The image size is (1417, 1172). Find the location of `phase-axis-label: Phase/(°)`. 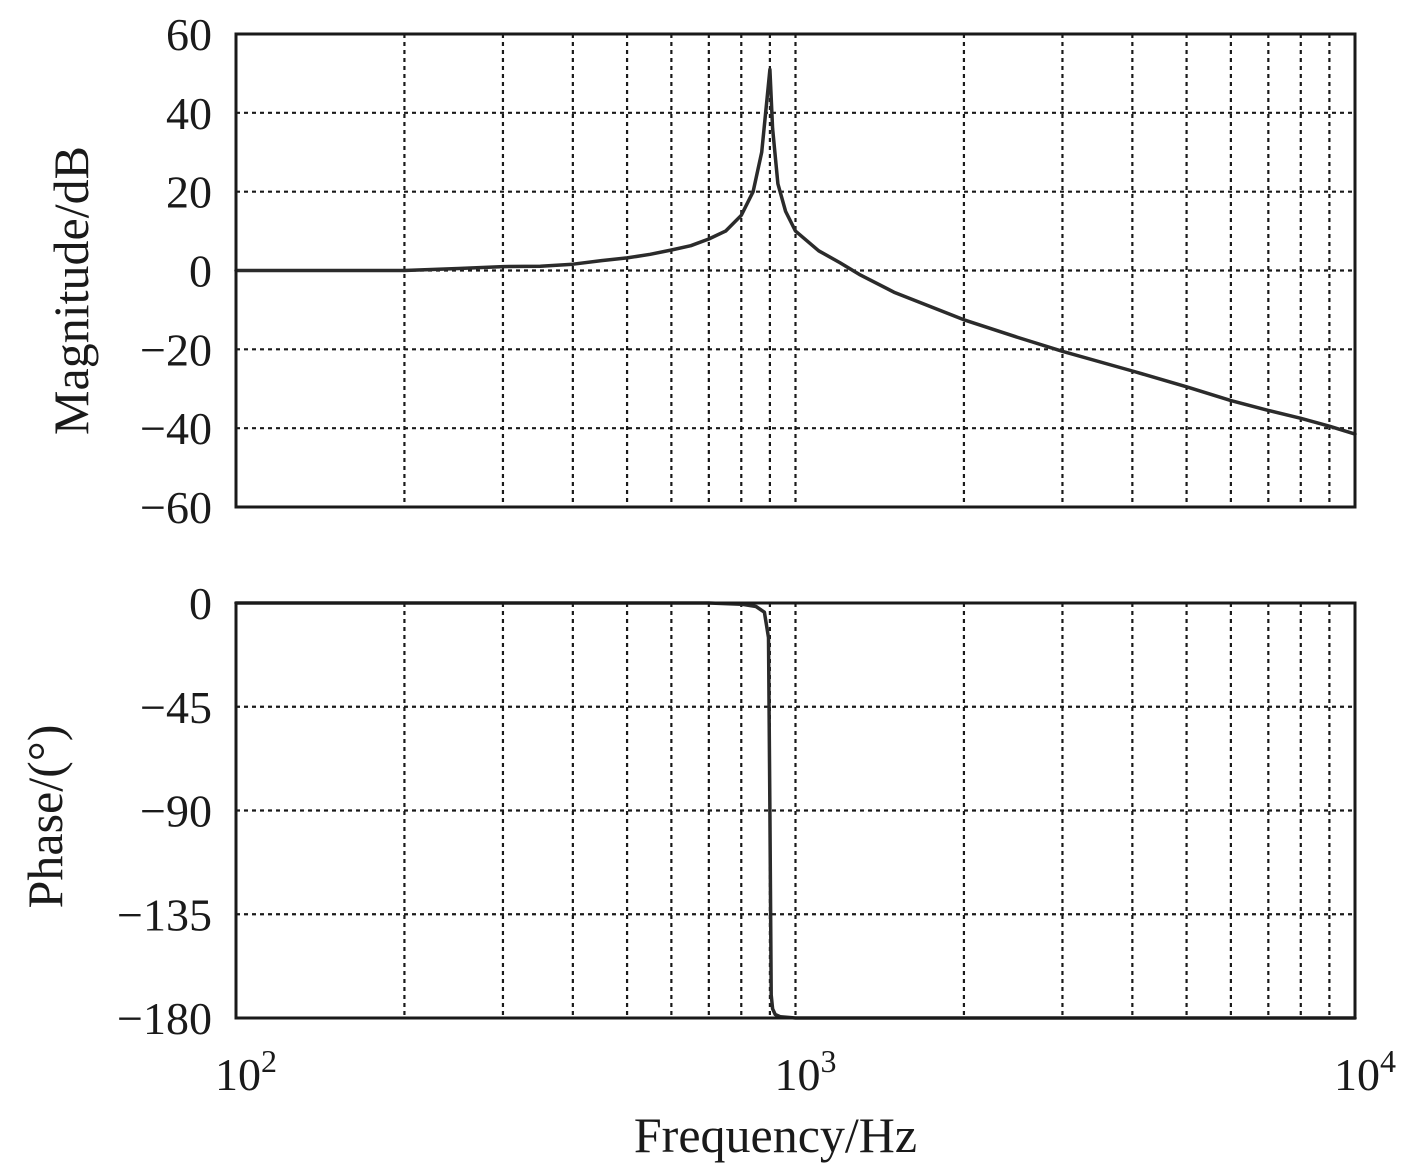

phase-axis-label: Phase/(°) is located at coordinates (45, 817).